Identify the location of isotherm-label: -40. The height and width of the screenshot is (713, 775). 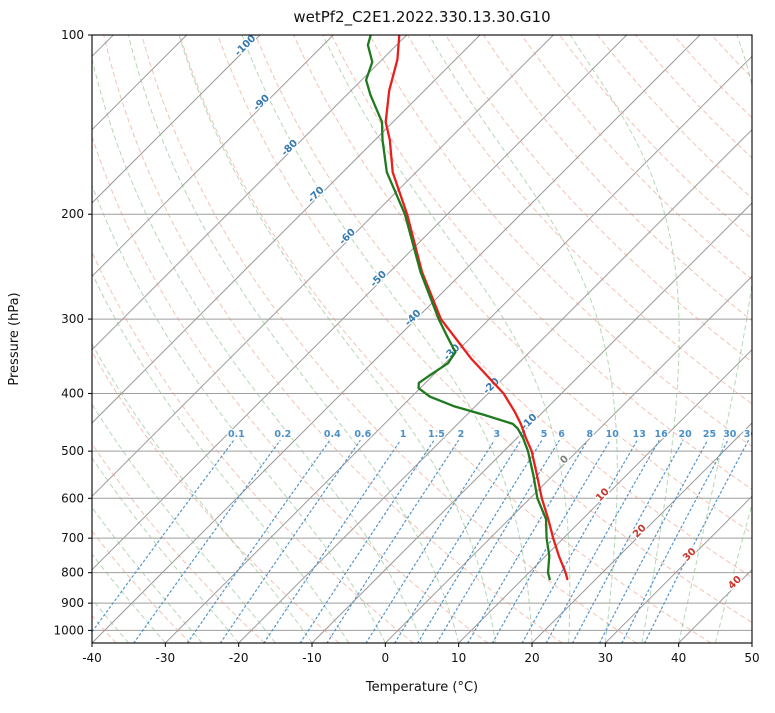
(413, 318).